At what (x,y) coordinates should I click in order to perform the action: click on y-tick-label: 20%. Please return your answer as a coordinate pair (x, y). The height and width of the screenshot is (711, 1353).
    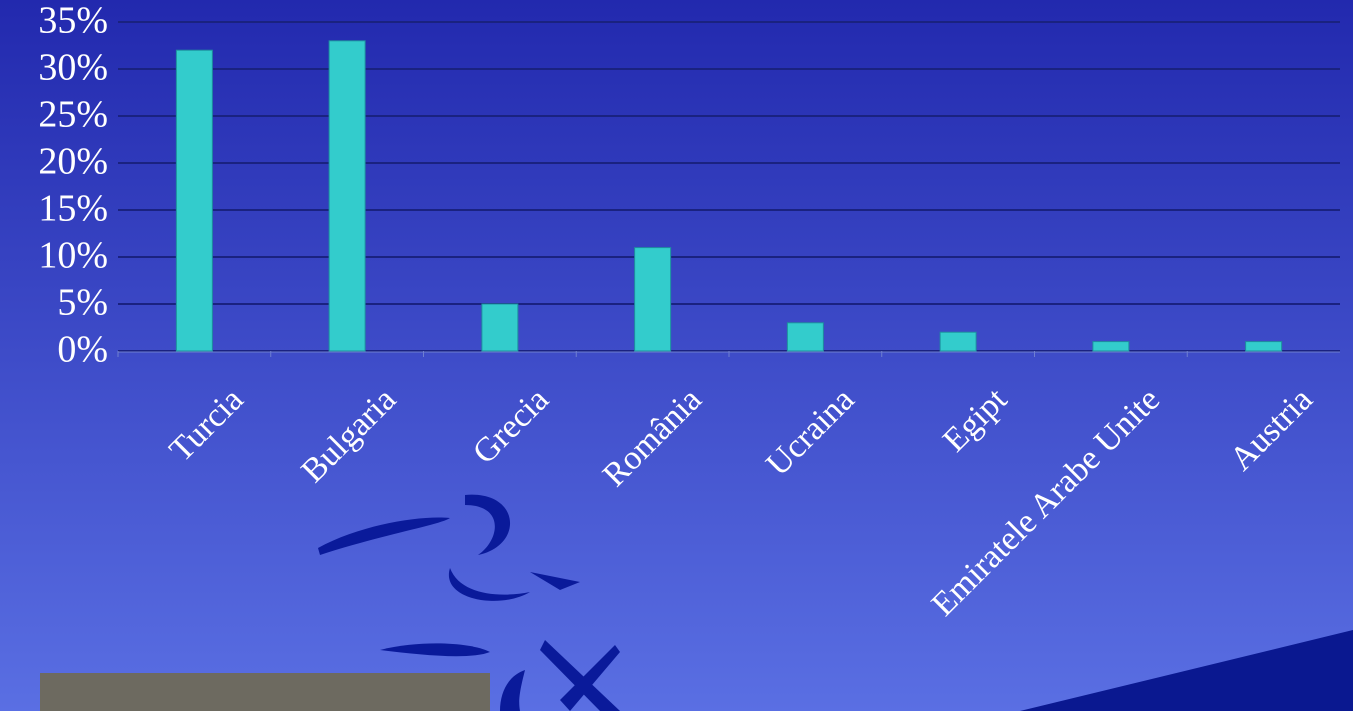
    Looking at the image, I should click on (73, 162).